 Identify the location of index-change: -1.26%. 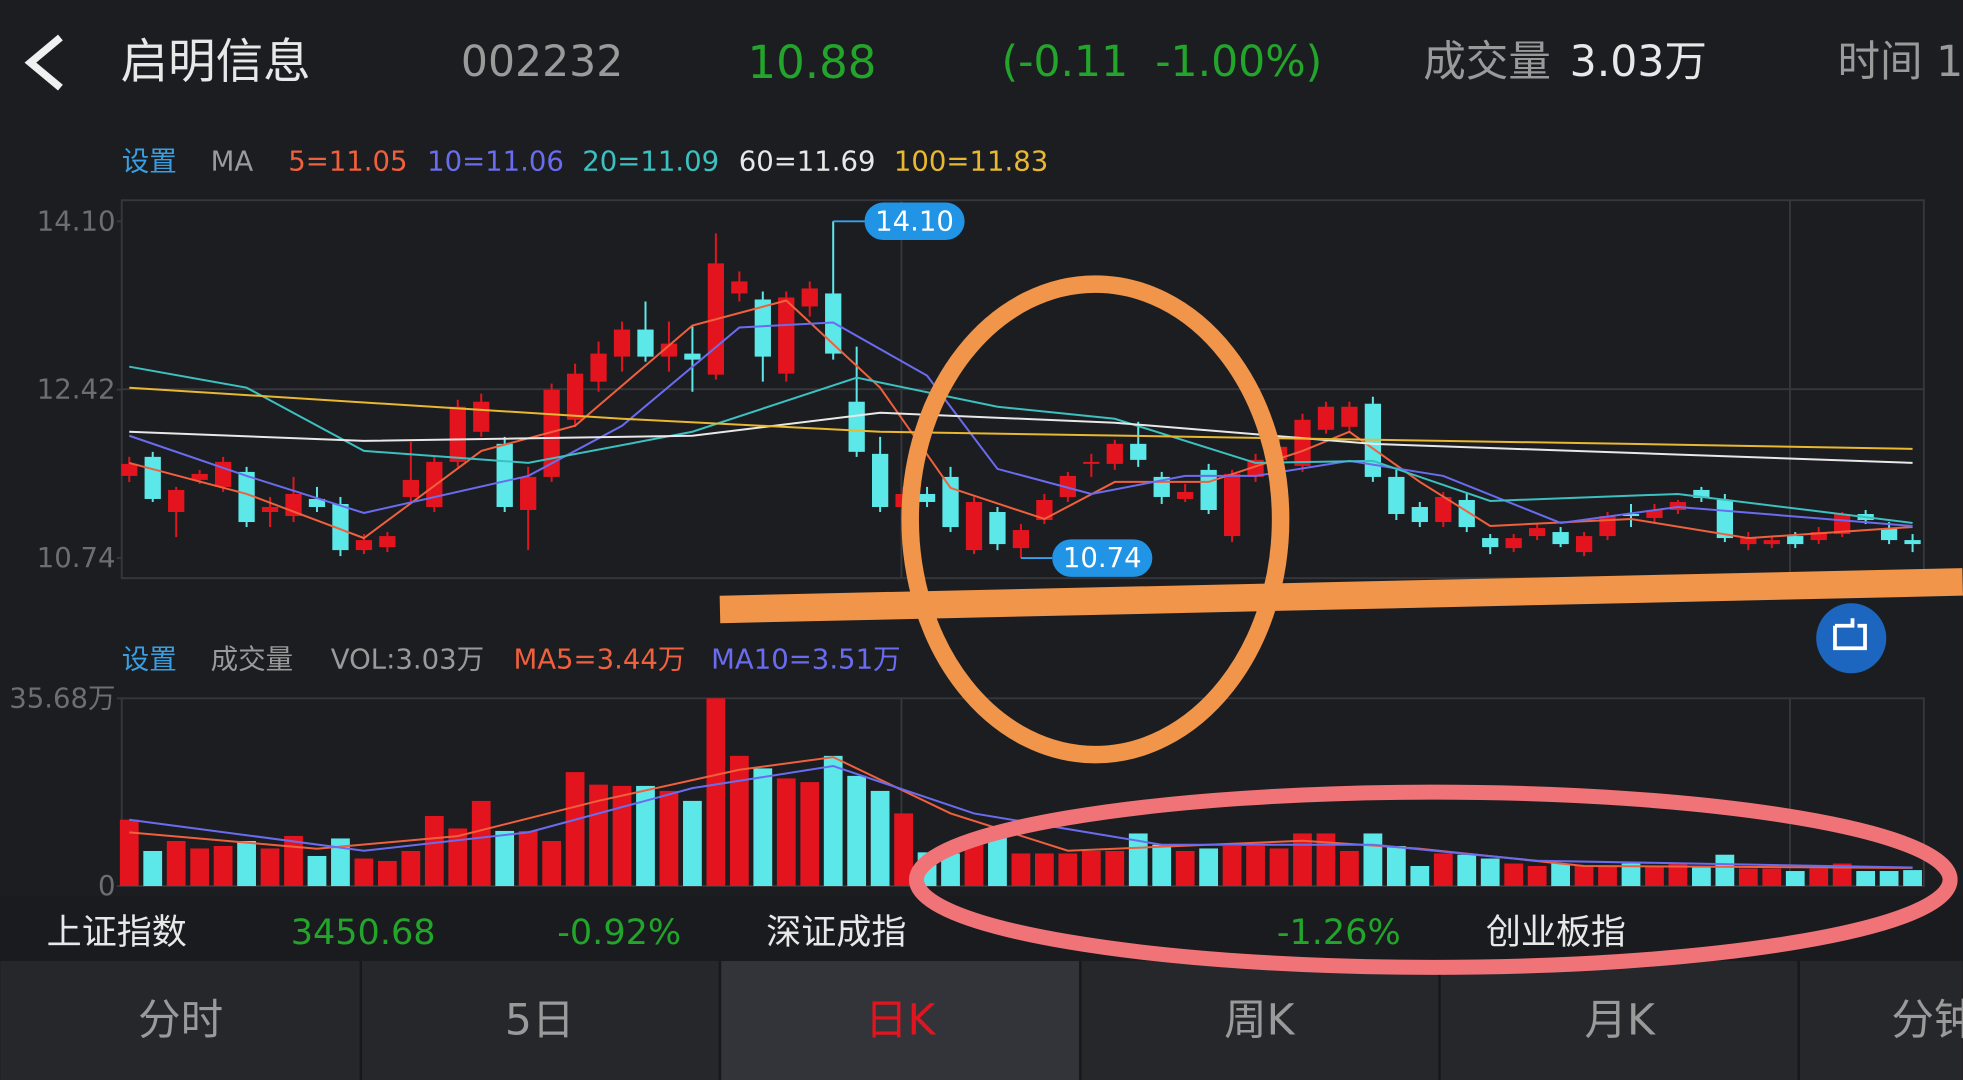
(1339, 932).